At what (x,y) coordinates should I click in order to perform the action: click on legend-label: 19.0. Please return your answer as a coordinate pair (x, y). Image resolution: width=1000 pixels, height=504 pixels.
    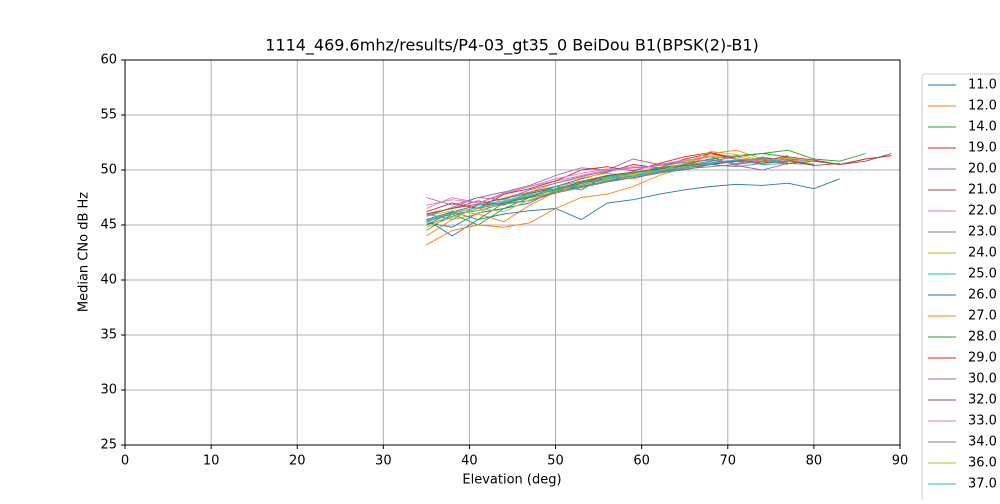
    Looking at the image, I should click on (982, 148).